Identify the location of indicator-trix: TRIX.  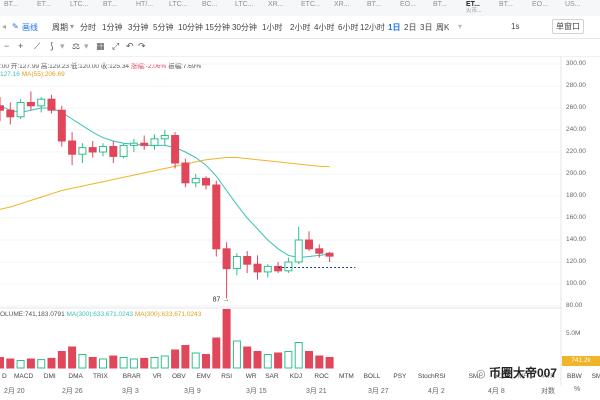
(100, 376).